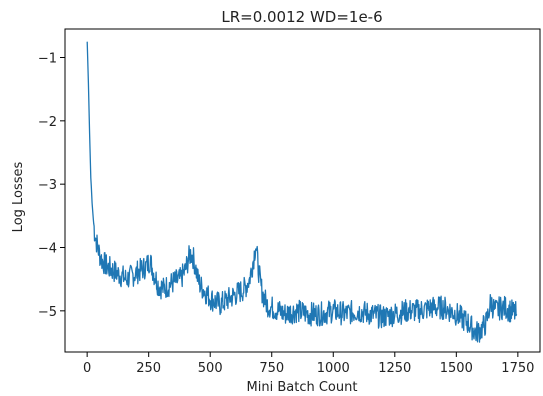 The height and width of the screenshot is (396, 543). I want to click on x-tick-label: 1000, so click(333, 368).